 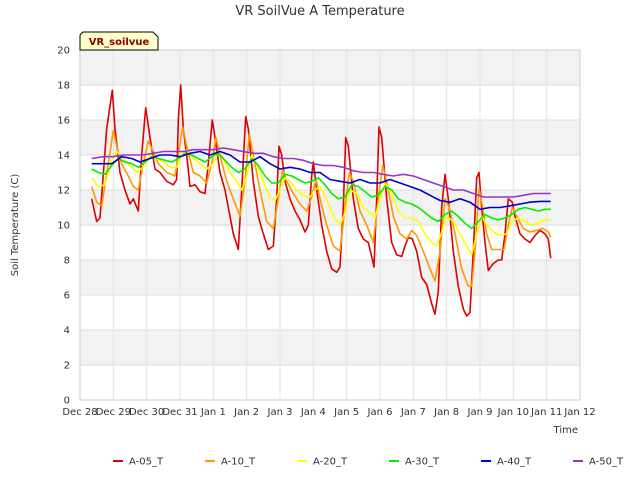 What do you see at coordinates (67, 296) in the screenshot?
I see `y-tick-label: 6` at bounding box center [67, 296].